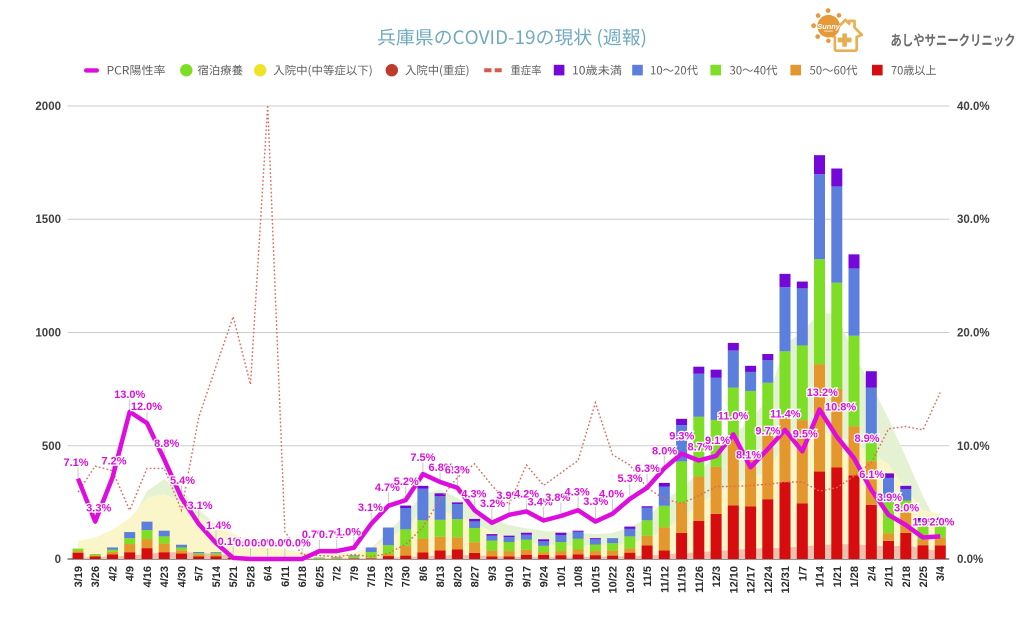 Image resolution: width=1024 pixels, height=623 pixels. Describe the element at coordinates (871, 475) in the screenshot. I see `svg-text: 6.1%` at that location.